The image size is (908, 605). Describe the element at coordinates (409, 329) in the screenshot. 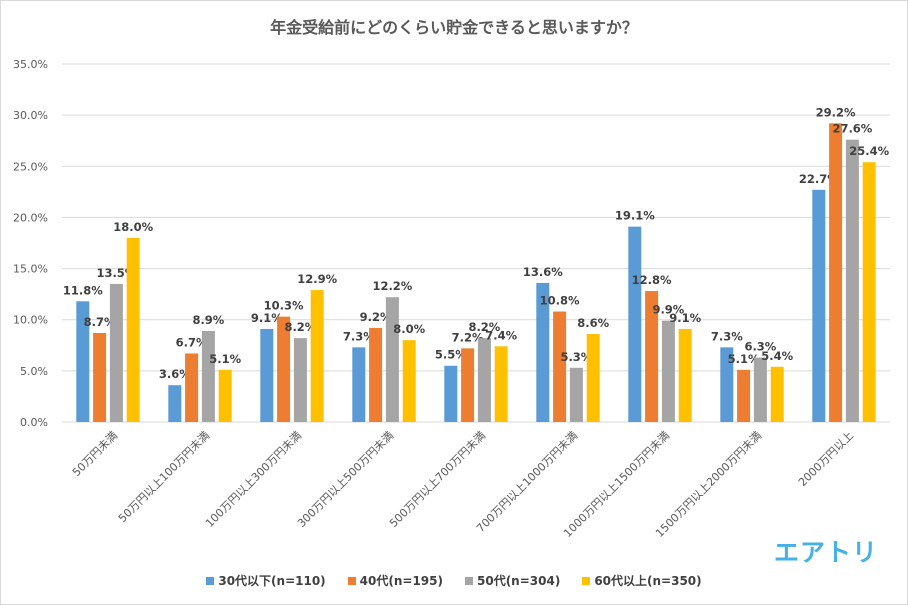

I see `data-label: 8.0%` at that location.